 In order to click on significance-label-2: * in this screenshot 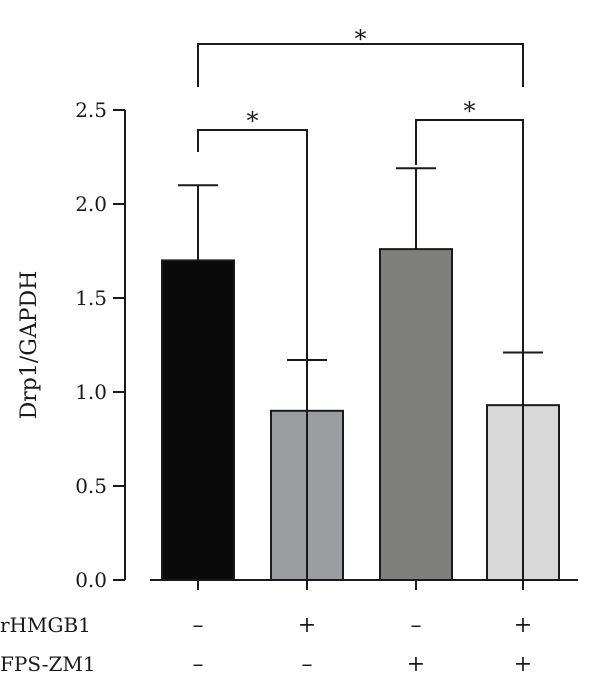, I will do `click(470, 111)`.